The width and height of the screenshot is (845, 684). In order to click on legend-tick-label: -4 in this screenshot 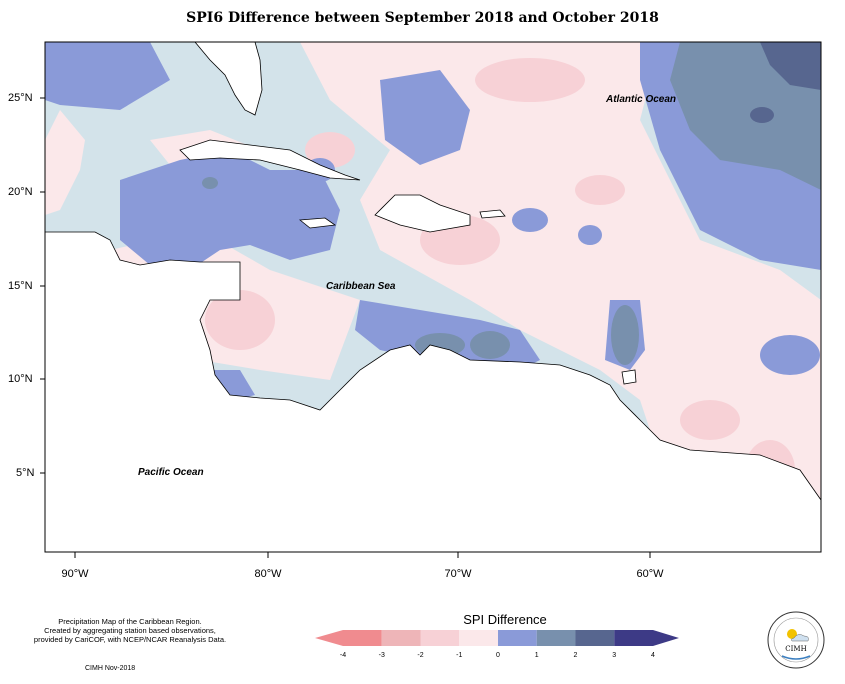, I will do `click(343, 655)`.